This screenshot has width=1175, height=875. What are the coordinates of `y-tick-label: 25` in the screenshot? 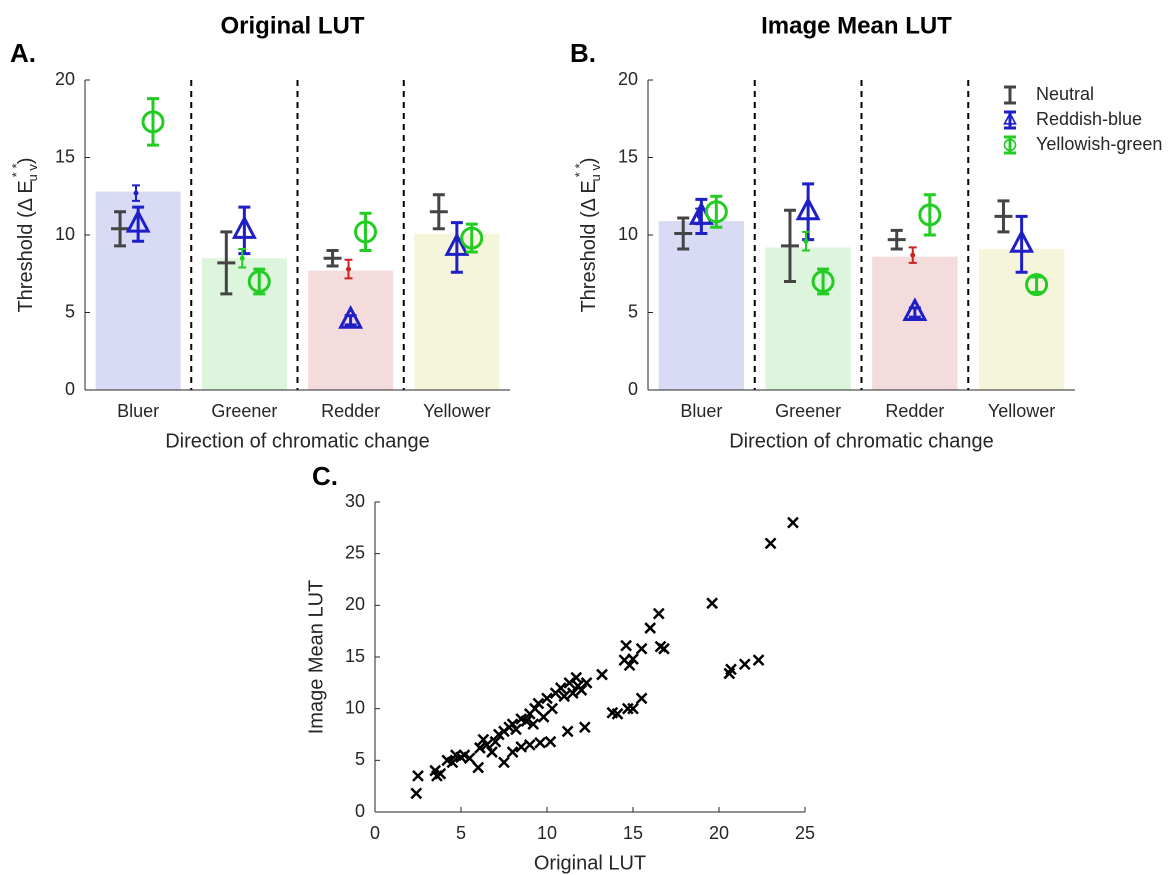 It's located at (355, 552).